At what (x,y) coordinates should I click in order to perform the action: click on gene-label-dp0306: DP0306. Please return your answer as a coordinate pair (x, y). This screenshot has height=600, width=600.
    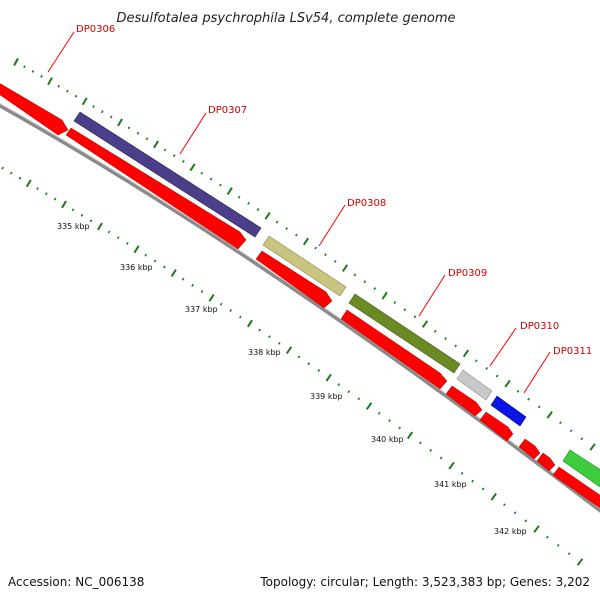
    Looking at the image, I should click on (95, 29).